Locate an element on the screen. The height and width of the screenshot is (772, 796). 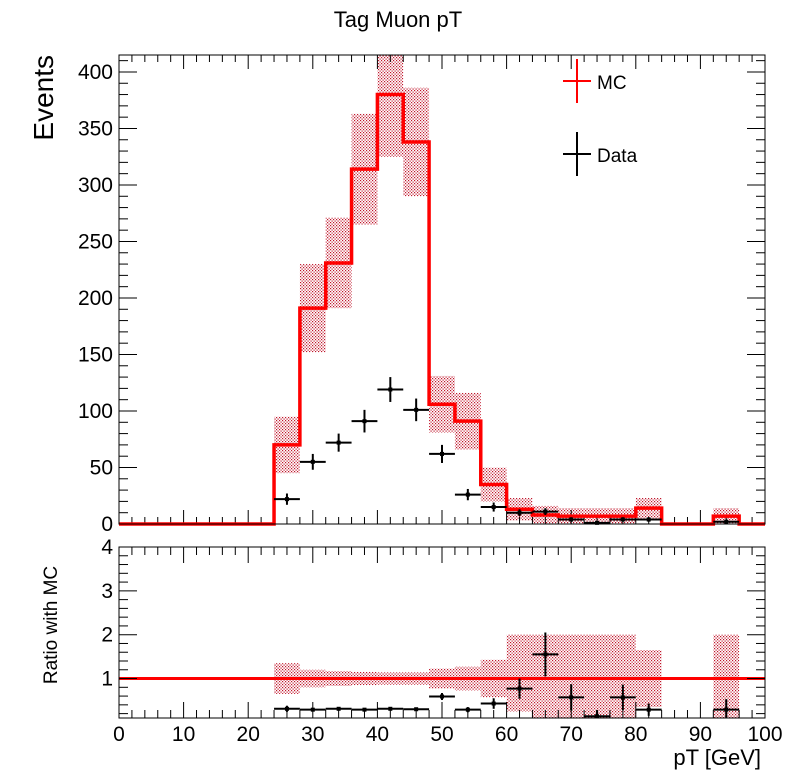
x-tick-label: 100 is located at coordinates (764, 734).